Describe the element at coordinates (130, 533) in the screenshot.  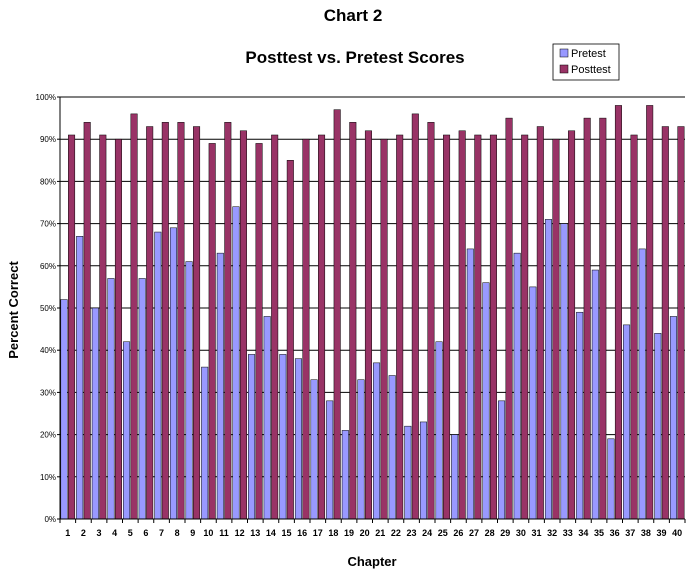
I see `x-tick-label: 5` at that location.